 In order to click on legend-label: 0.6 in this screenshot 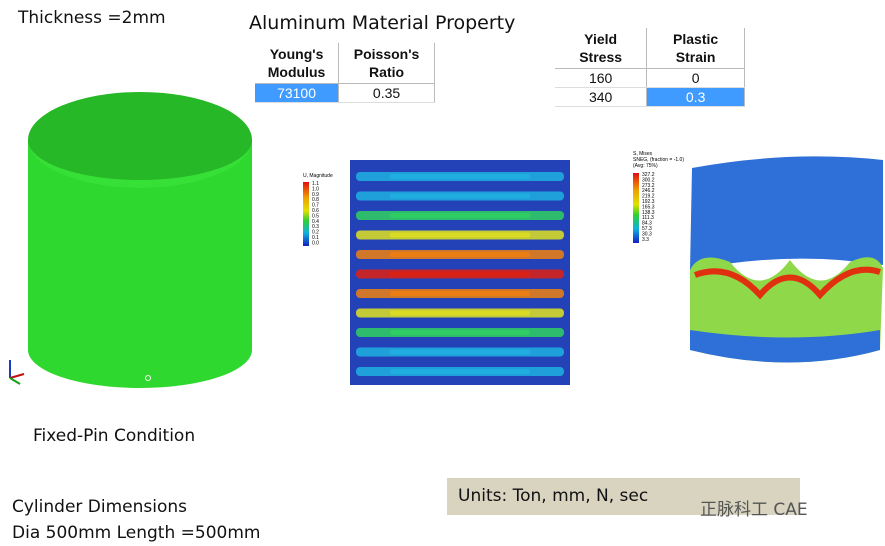, I will do `click(315, 211)`.